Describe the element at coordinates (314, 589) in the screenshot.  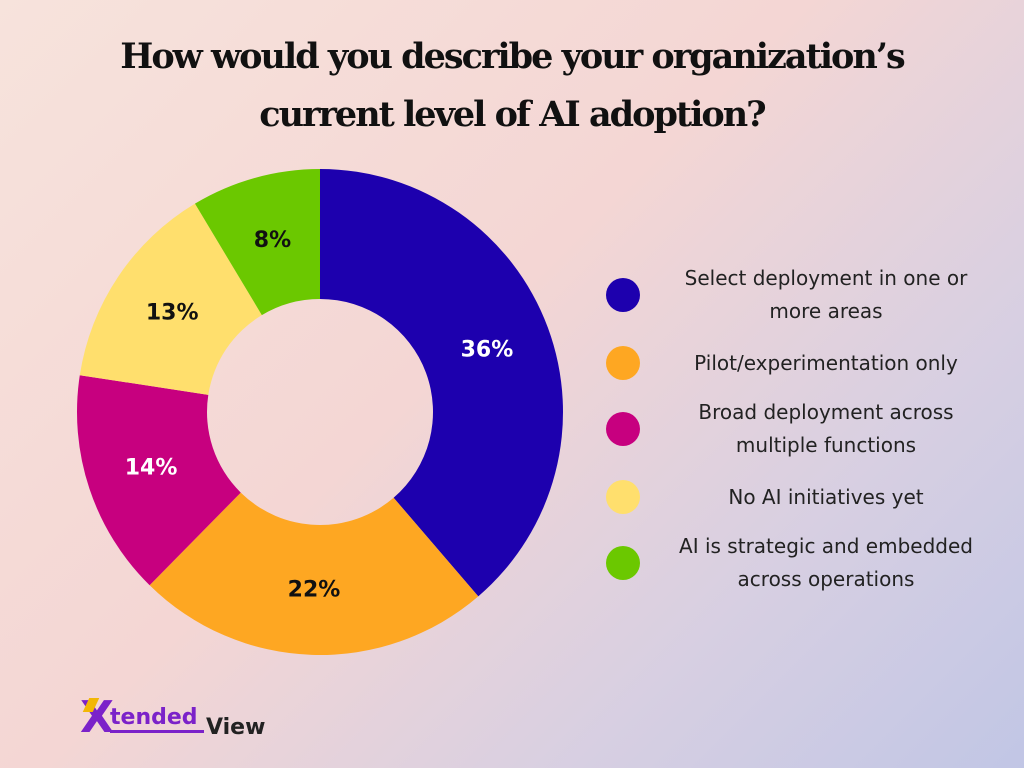
I see `slice-value-label-2: 22%` at that location.